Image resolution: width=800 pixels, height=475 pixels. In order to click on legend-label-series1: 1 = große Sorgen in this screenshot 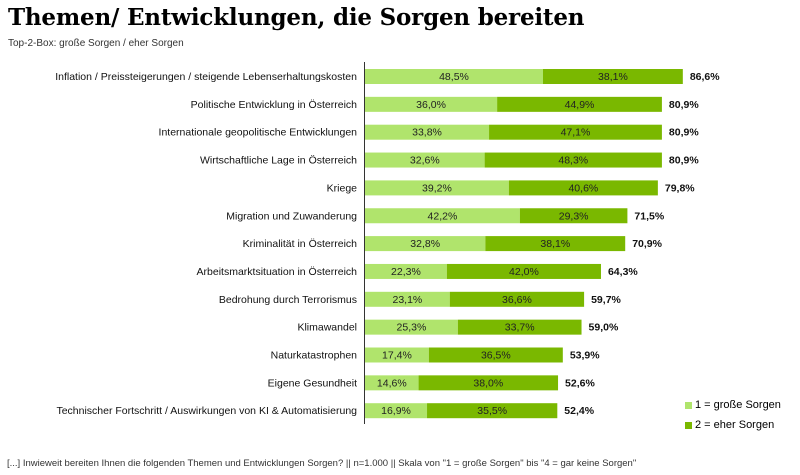, I will do `click(738, 405)`.